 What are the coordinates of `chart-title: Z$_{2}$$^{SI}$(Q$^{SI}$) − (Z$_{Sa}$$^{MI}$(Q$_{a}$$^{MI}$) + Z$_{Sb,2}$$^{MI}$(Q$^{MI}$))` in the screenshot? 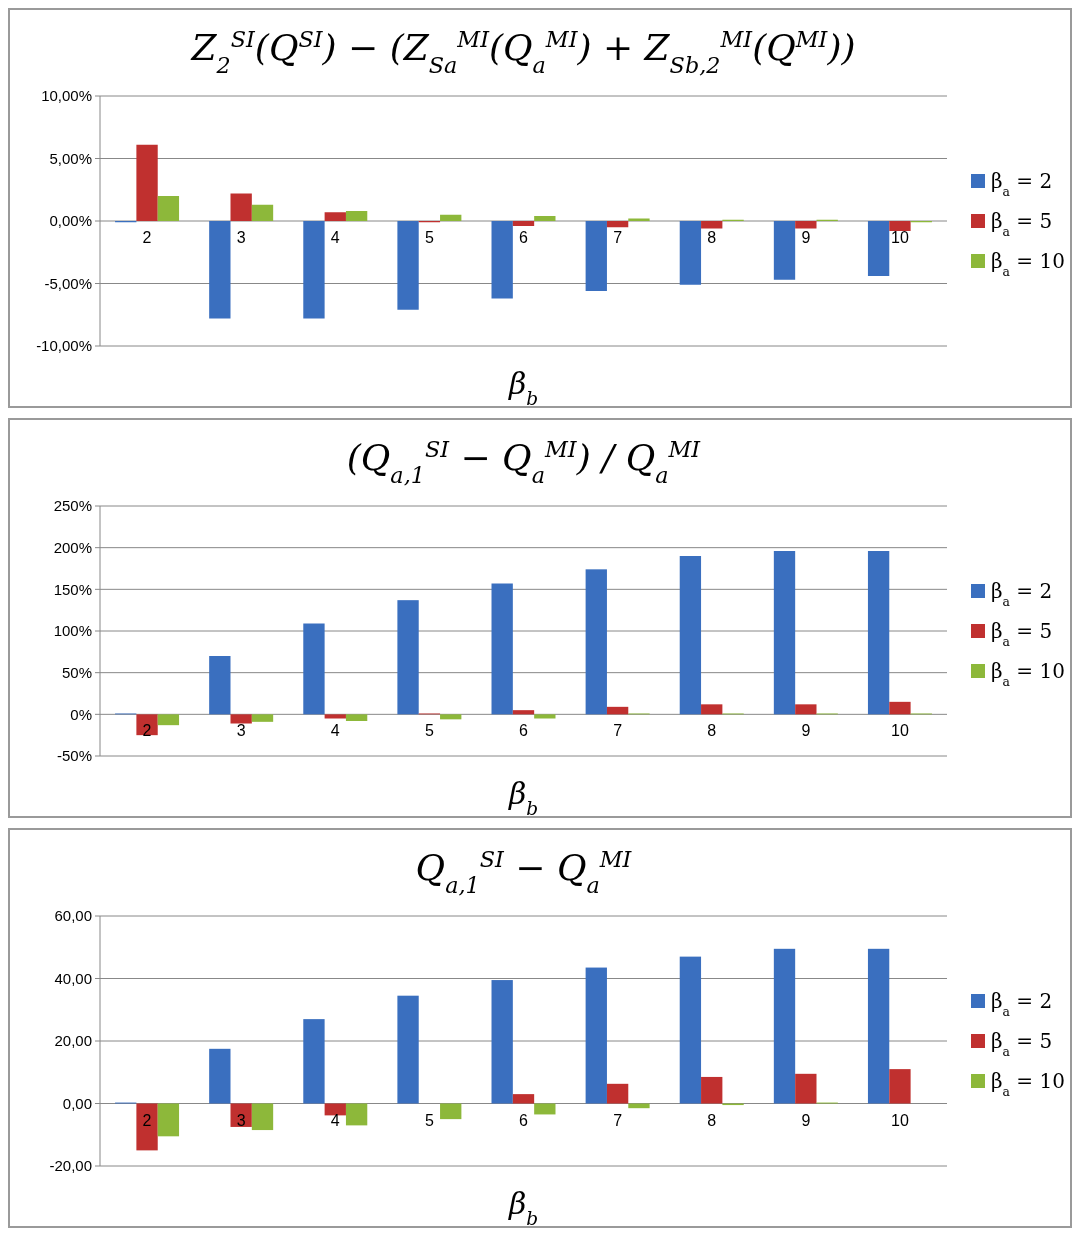 It's located at (523, 52).